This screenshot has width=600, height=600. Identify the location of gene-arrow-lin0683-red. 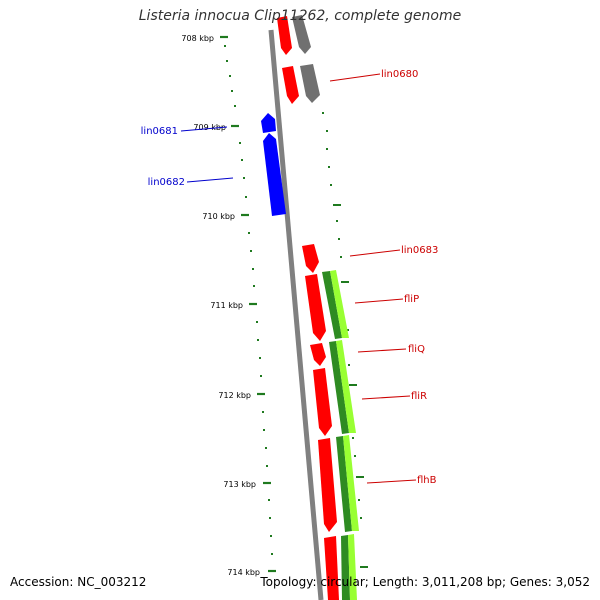
(310, 258).